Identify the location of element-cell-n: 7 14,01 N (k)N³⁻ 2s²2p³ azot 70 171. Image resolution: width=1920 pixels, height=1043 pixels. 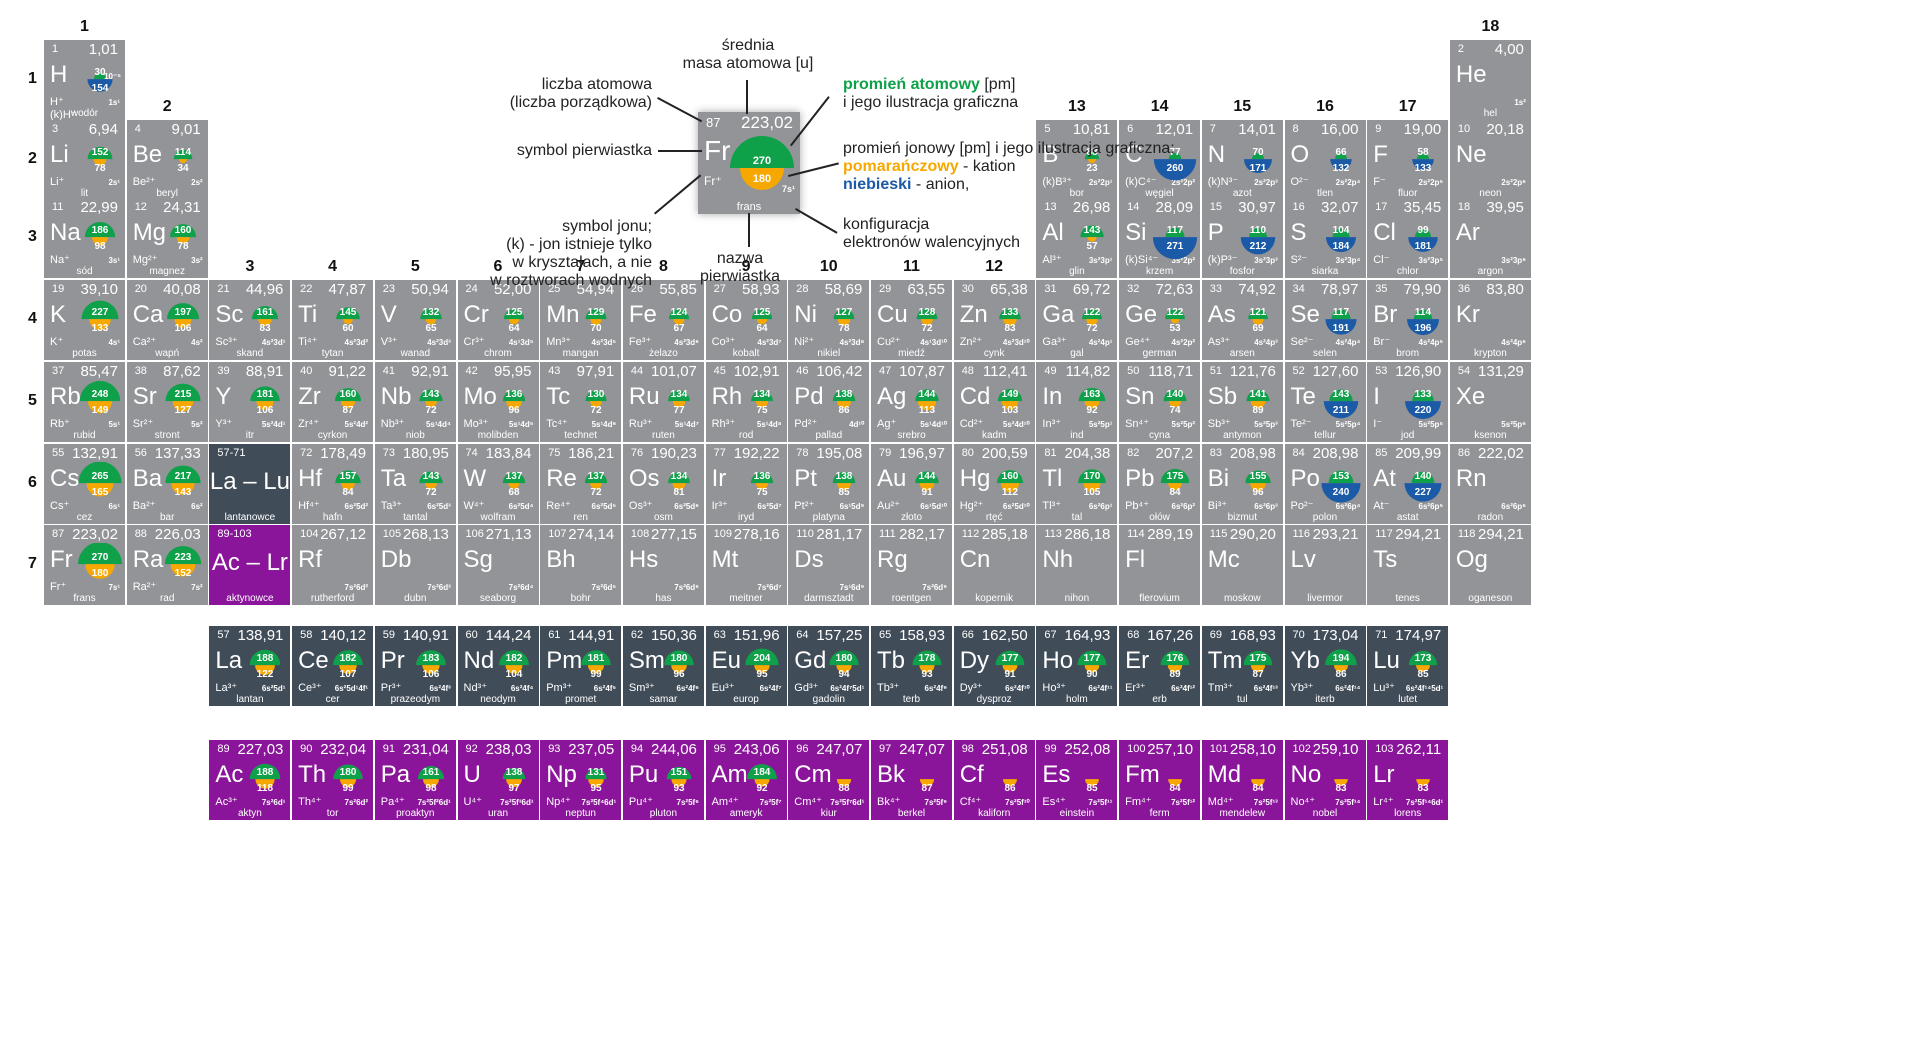
(1242, 160).